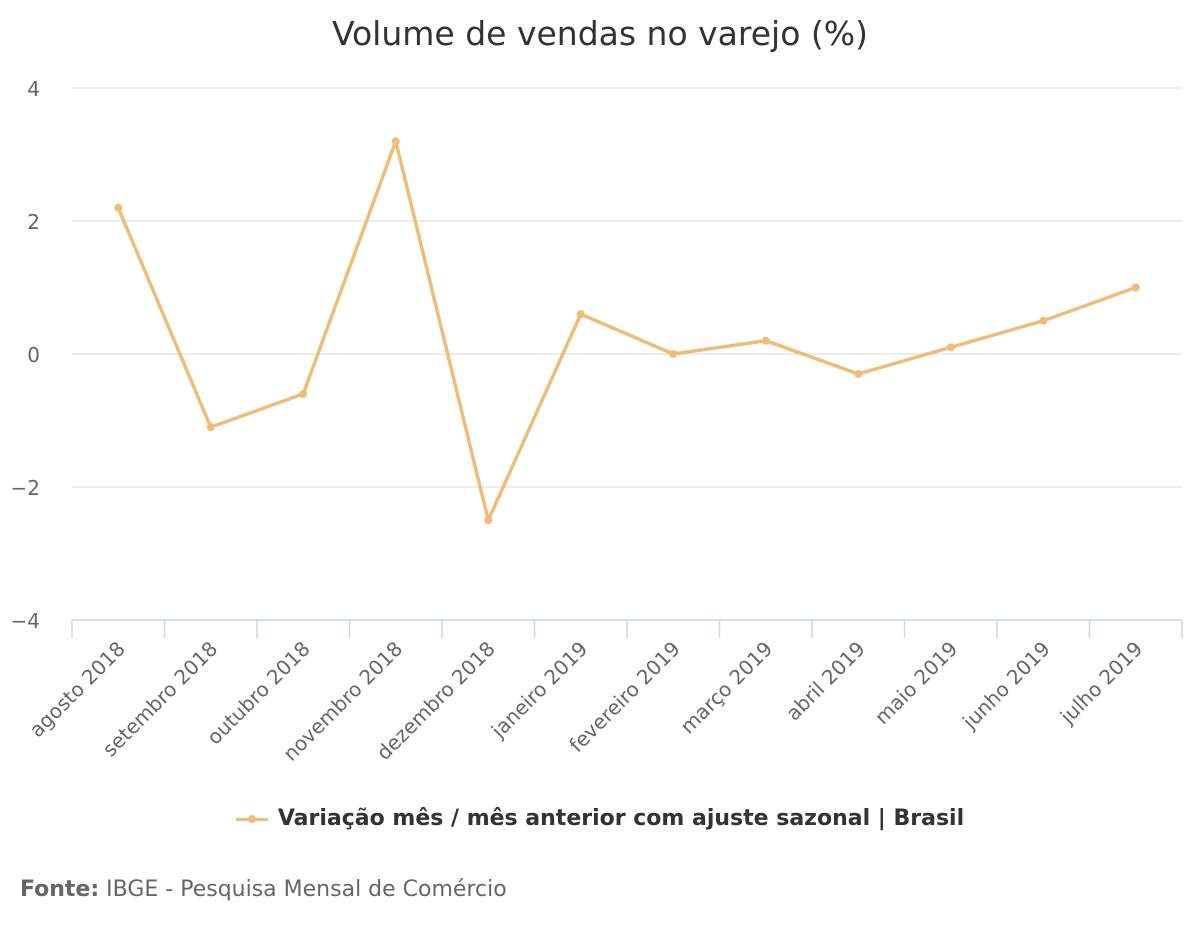 This screenshot has height=929, width=1200. What do you see at coordinates (25, 488) in the screenshot?
I see `y-tick-label: −2` at bounding box center [25, 488].